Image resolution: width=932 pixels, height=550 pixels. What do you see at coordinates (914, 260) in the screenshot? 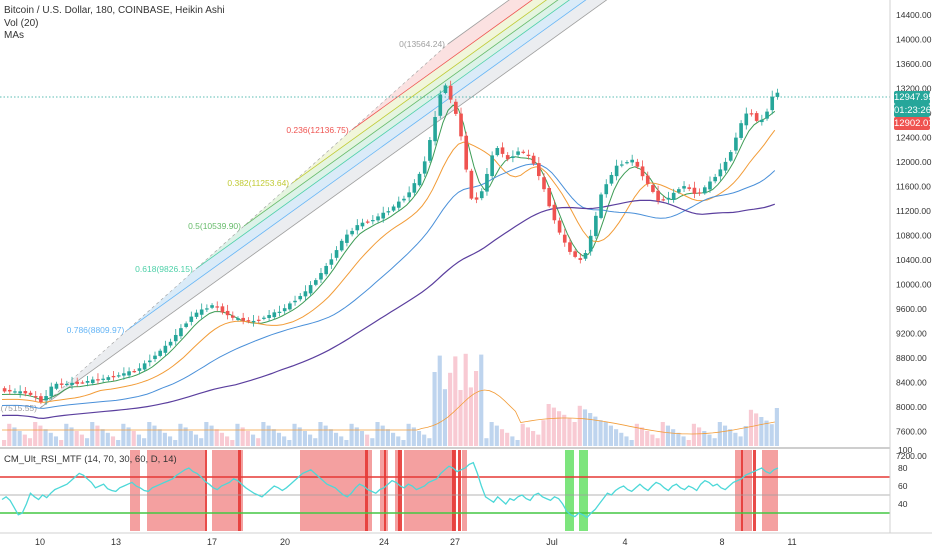
I see `price-tick-label: 10400.00` at bounding box center [914, 260].